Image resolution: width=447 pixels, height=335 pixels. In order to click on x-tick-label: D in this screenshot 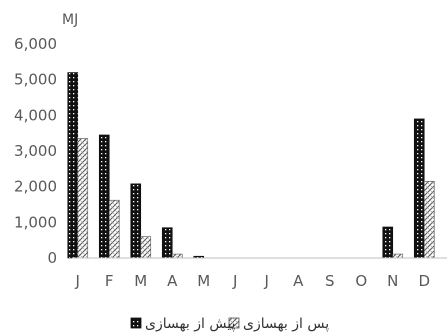, I will do `click(424, 281)`.